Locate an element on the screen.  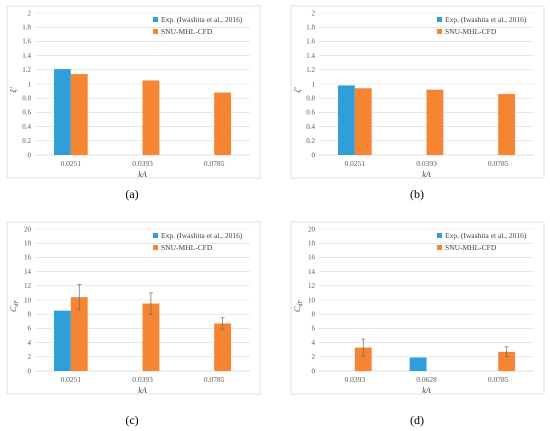
y-axis-label: ξ' is located at coordinates (13, 89).